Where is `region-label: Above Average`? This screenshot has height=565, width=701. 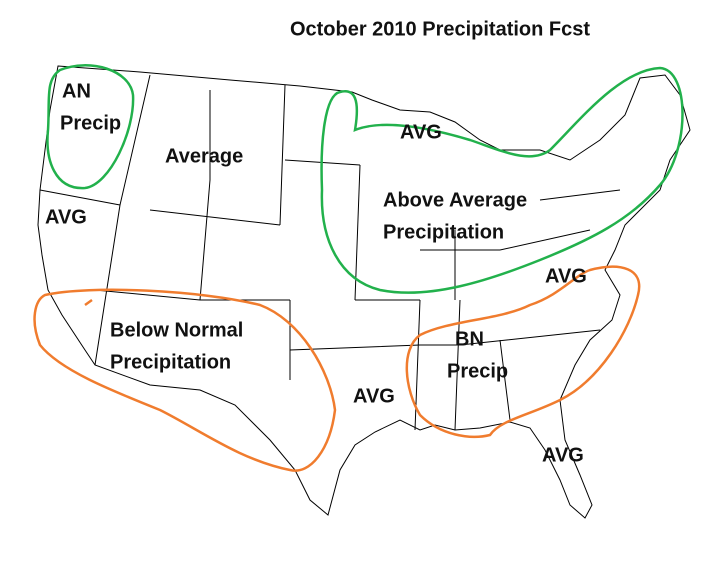
region-label: Above Average is located at coordinates (455, 200).